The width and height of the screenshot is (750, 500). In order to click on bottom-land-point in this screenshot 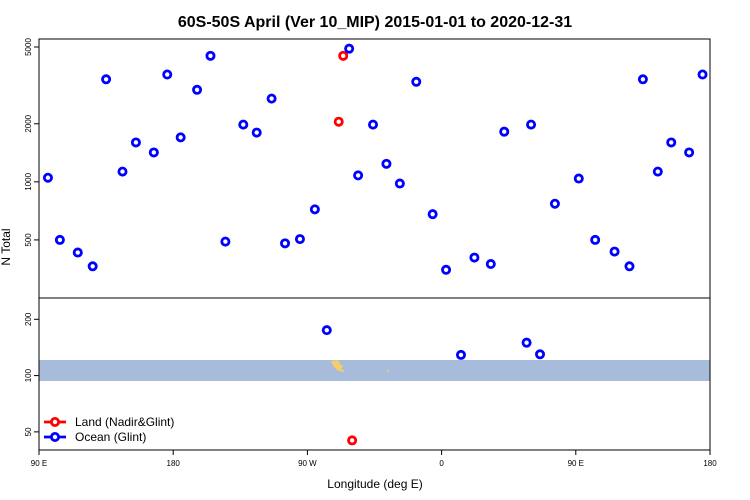, I will do `click(352, 440)`.